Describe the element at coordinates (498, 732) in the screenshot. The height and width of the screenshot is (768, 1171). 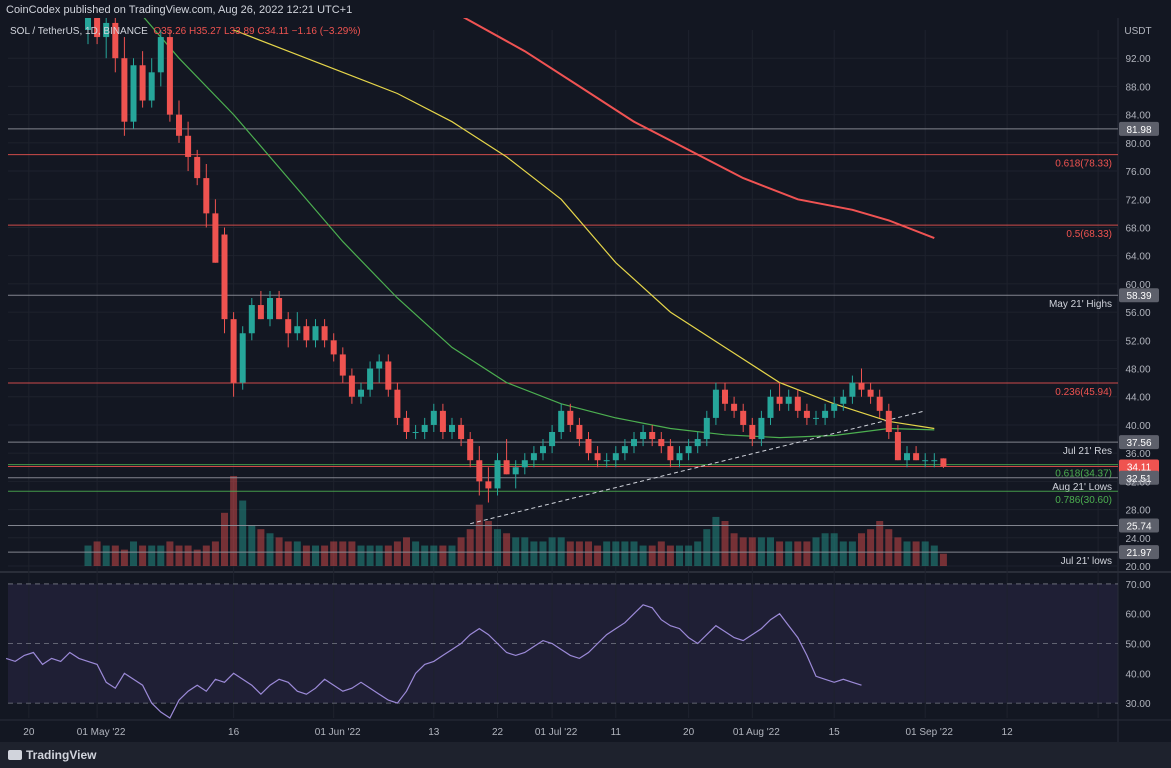
I see `time-tick: 22` at that location.